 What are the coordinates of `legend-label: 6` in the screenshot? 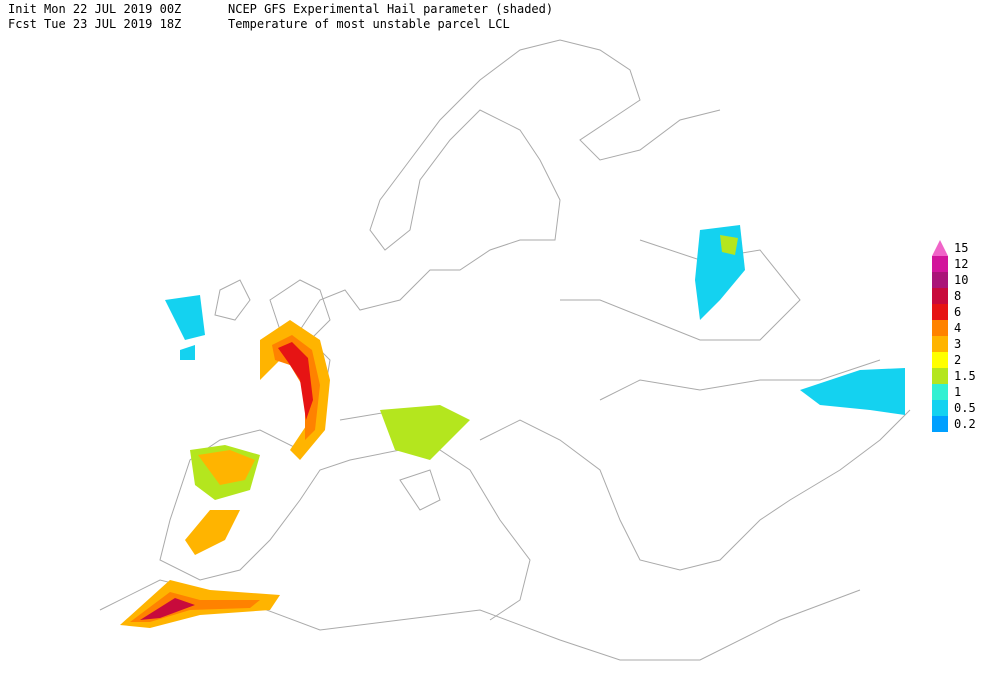 It's located at (957, 312).